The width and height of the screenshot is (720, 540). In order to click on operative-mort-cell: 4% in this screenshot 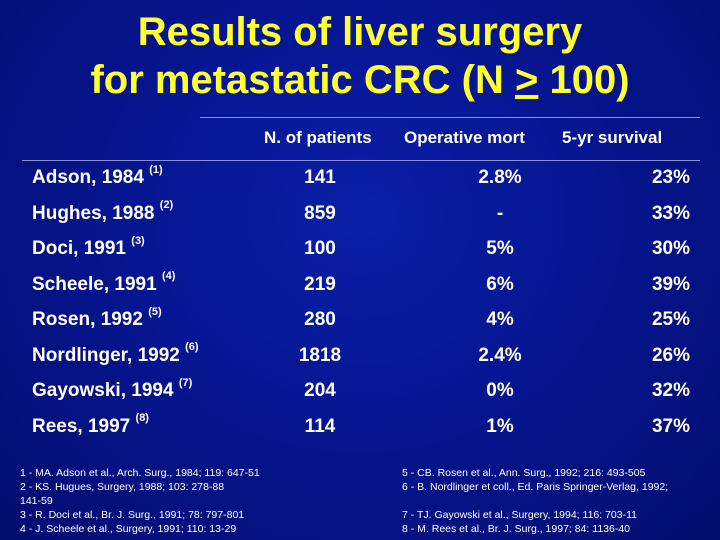, I will do `click(500, 319)`.